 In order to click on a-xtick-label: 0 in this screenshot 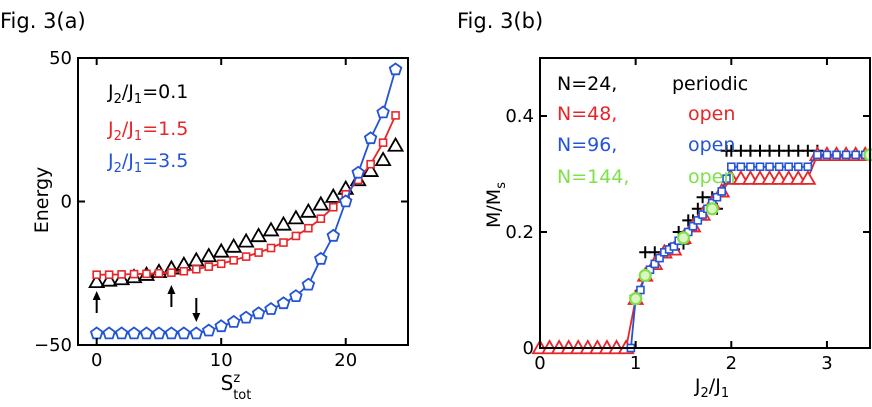, I will do `click(96, 360)`.